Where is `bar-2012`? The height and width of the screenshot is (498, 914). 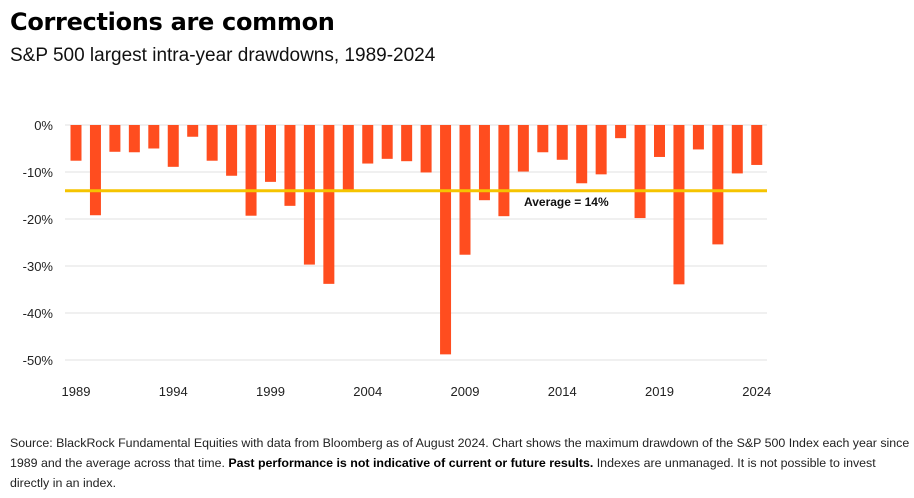
bar-2012 is located at coordinates (523, 148).